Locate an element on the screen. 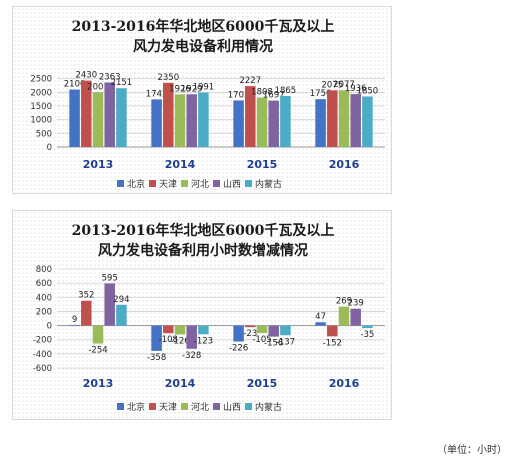 Image resolution: width=521 pixels, height=471 pixels. legend-swatch-北京 is located at coordinates (120, 406).